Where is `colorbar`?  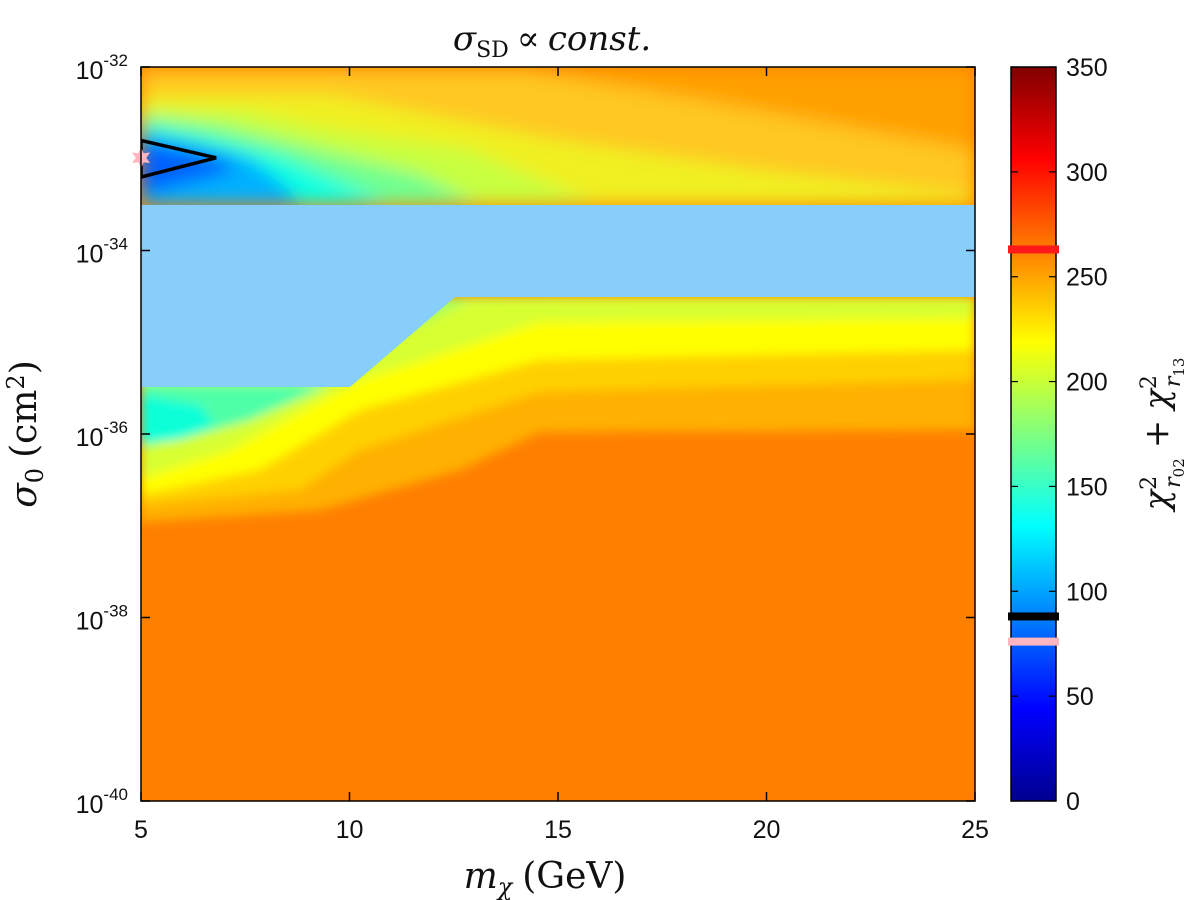
colorbar is located at coordinates (1033, 434).